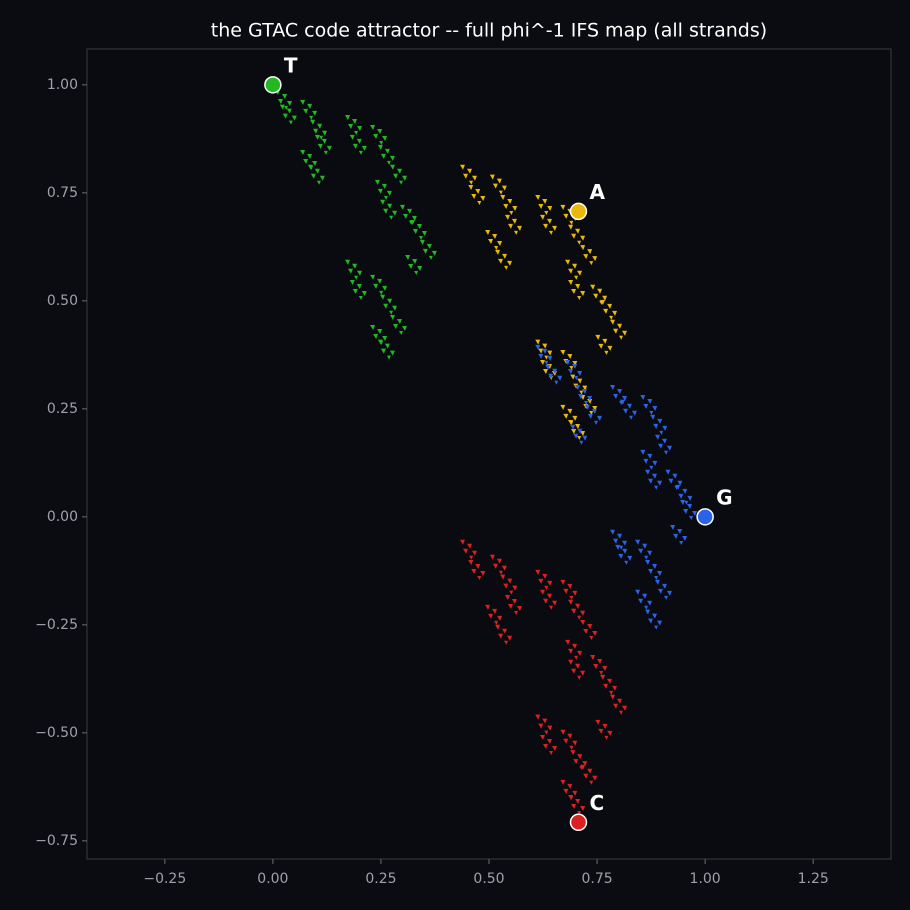 The height and width of the screenshot is (910, 910). I want to click on y-tick-label: −0.50, so click(56, 733).